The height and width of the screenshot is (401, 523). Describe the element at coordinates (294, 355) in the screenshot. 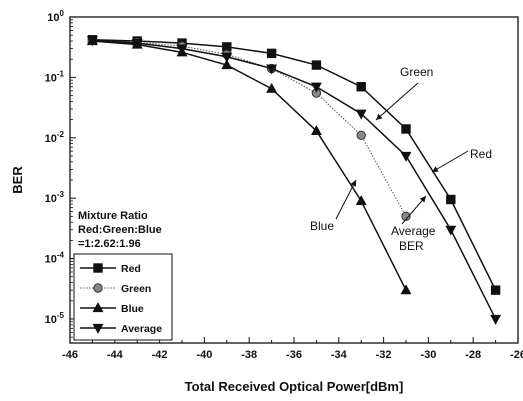

I see `x-tick-label: -36` at that location.